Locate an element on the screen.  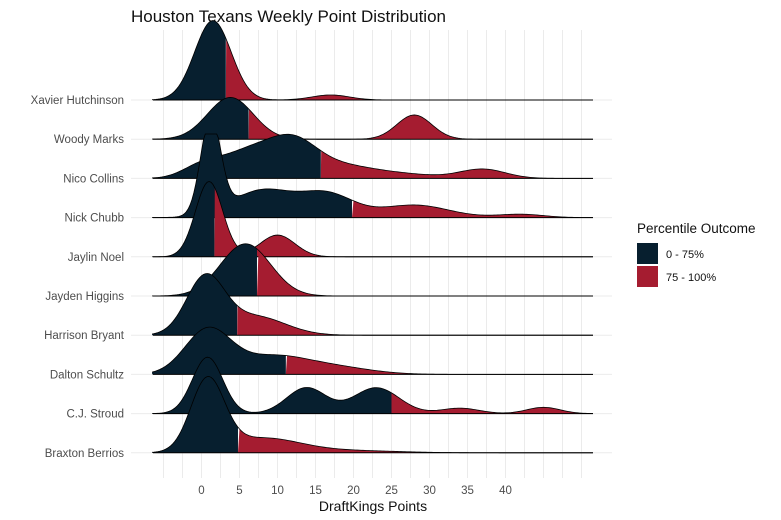
x-tick-label: 25 is located at coordinates (391, 491).